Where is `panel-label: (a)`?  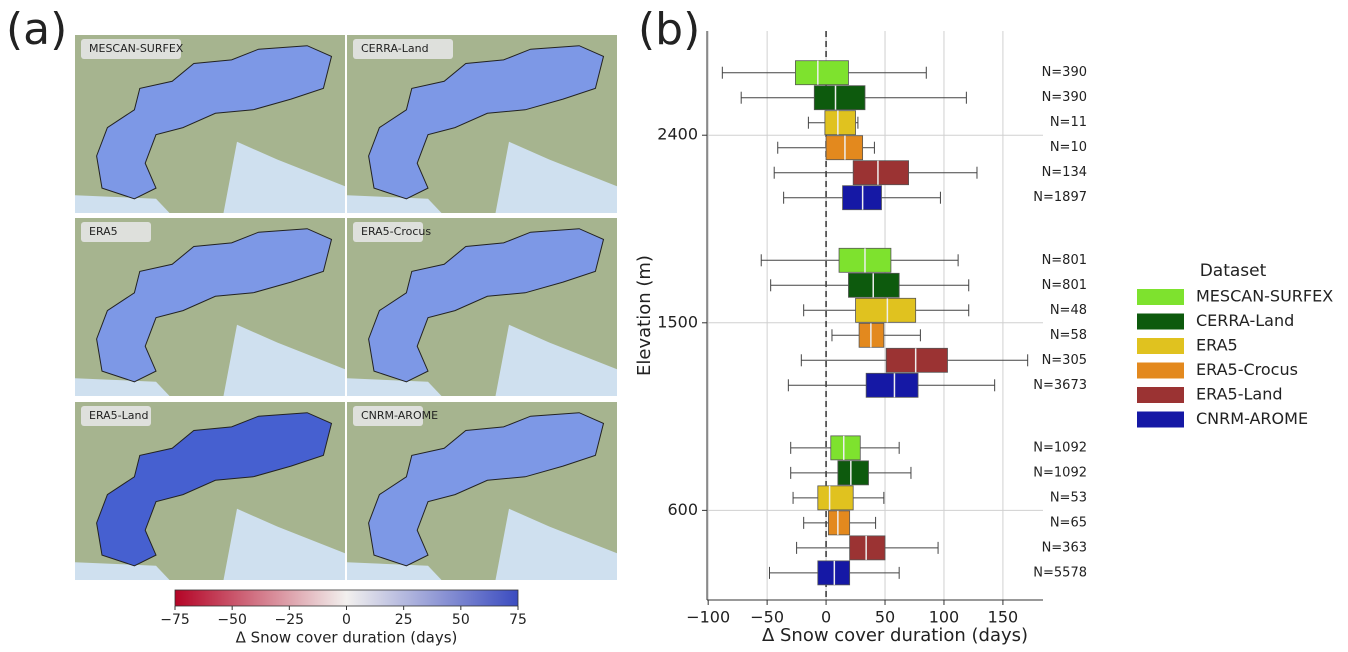
panel-label: (a) is located at coordinates (36, 29).